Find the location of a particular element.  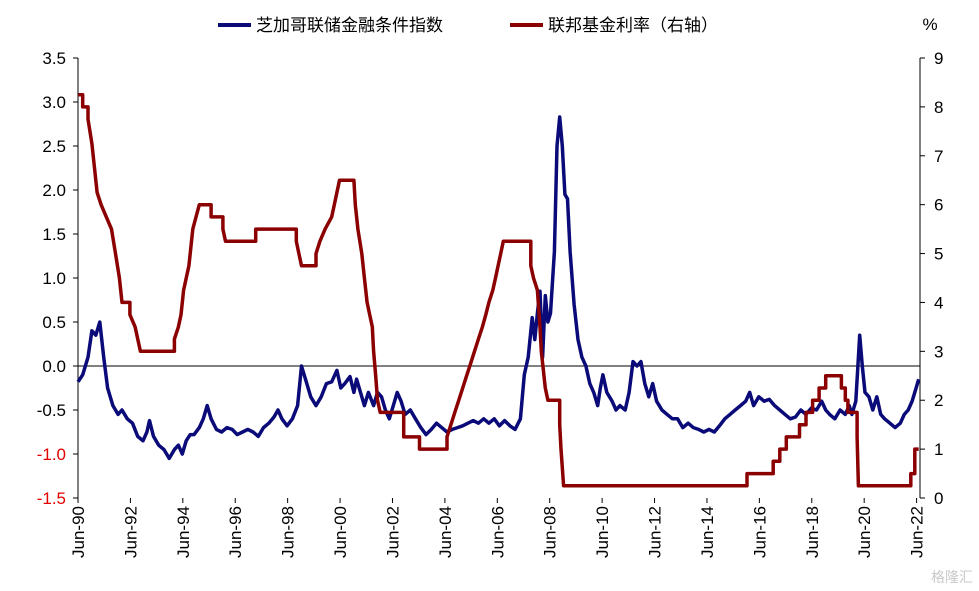

x-tick-label: Jun-92 is located at coordinates (130, 532).